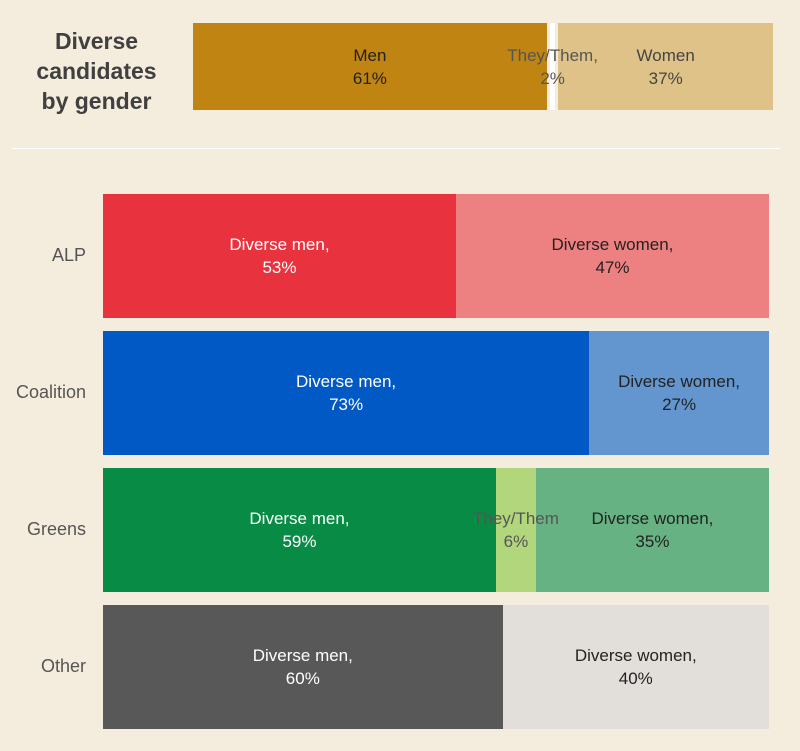 The width and height of the screenshot is (800, 751). Describe the element at coordinates (665, 78) in the screenshot. I see `segment-value-label: 37%` at that location.